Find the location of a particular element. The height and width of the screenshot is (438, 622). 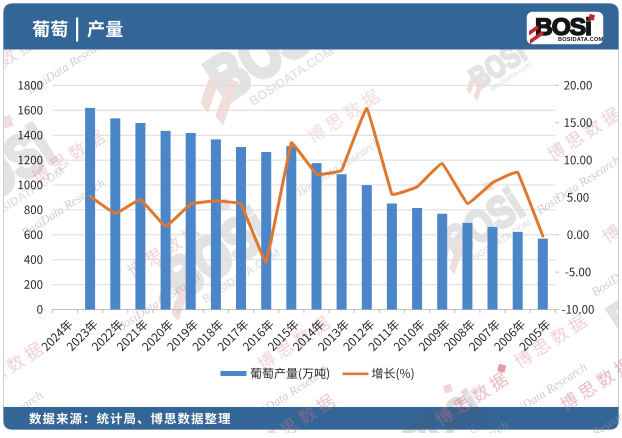

svg-text: BOSIDATA.COM is located at coordinates (581, 40).